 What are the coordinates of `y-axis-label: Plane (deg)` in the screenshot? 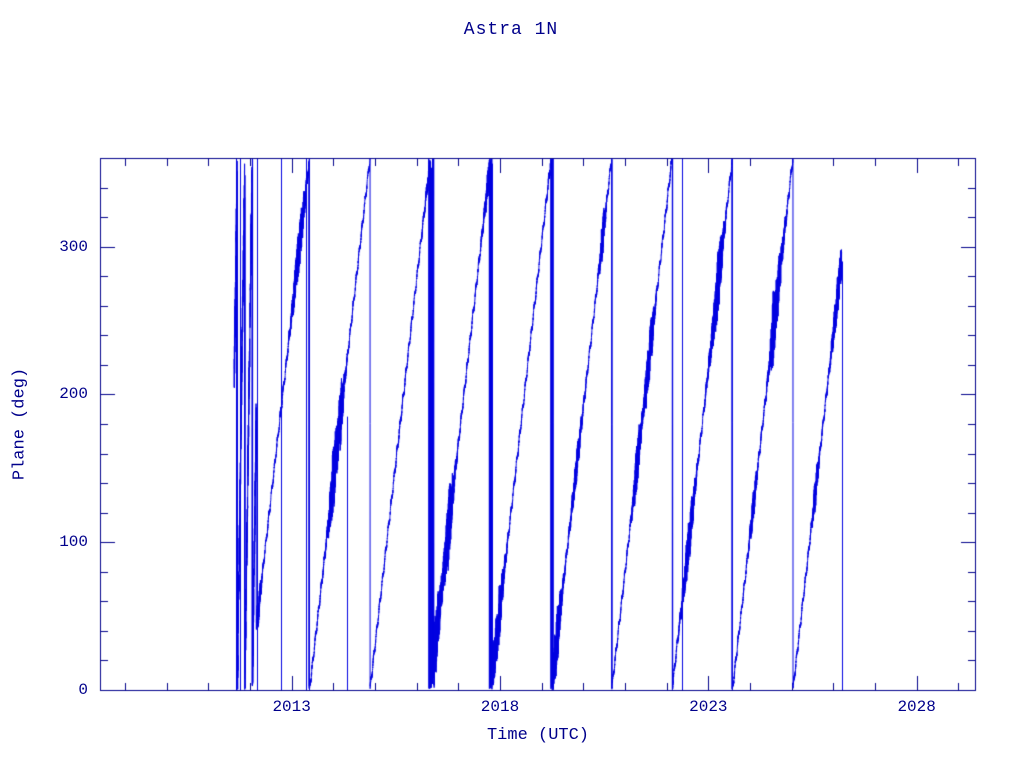 It's located at (20, 424).